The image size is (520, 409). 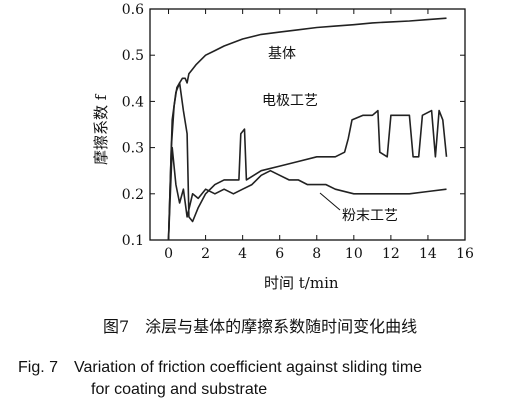 What do you see at coordinates (133, 241) in the screenshot?
I see `y-tick-label: 0.1` at bounding box center [133, 241].